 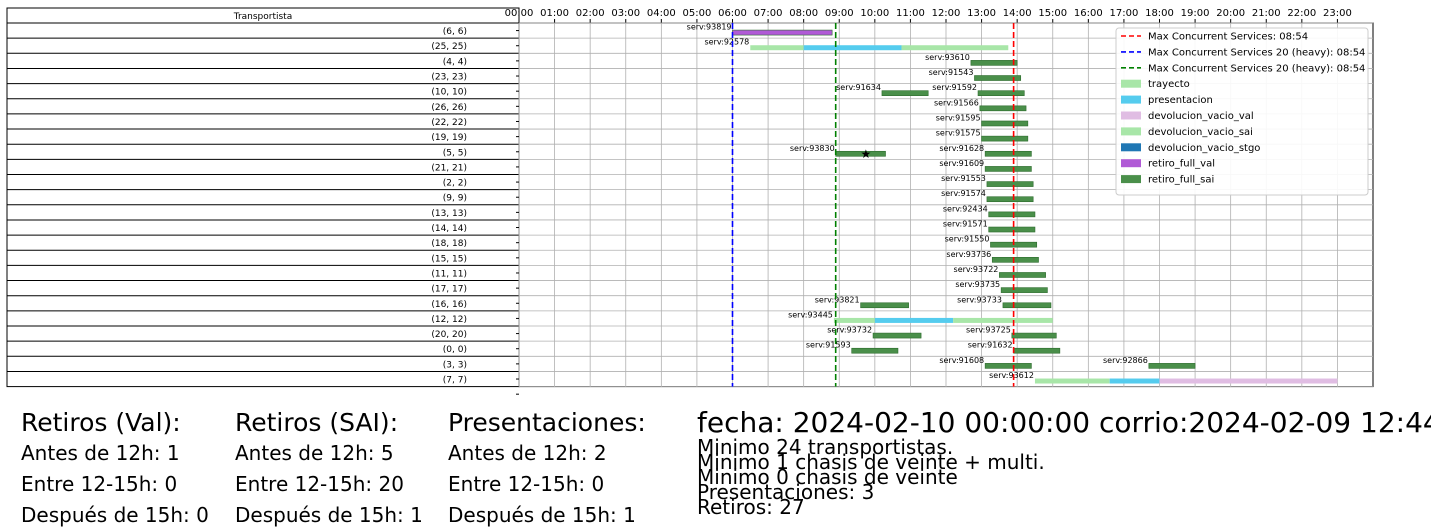 I want to click on task-label: serv:91608, so click(x=961, y=360).